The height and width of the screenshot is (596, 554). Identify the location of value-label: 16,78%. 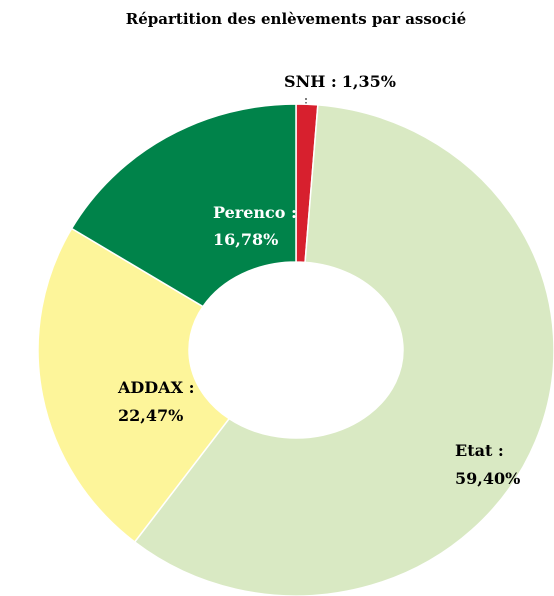
(245, 239).